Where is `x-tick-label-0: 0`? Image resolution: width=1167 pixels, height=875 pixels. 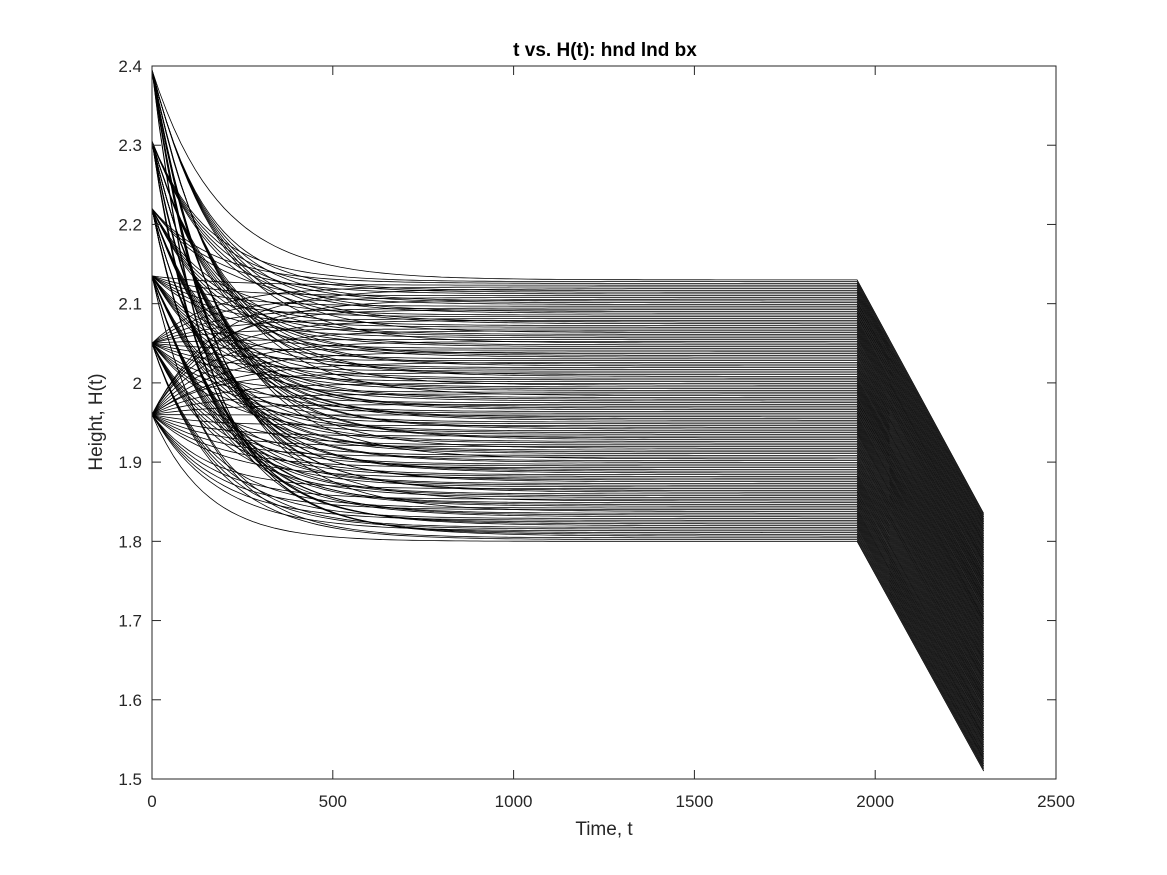 x-tick-label-0: 0 is located at coordinates (151, 801).